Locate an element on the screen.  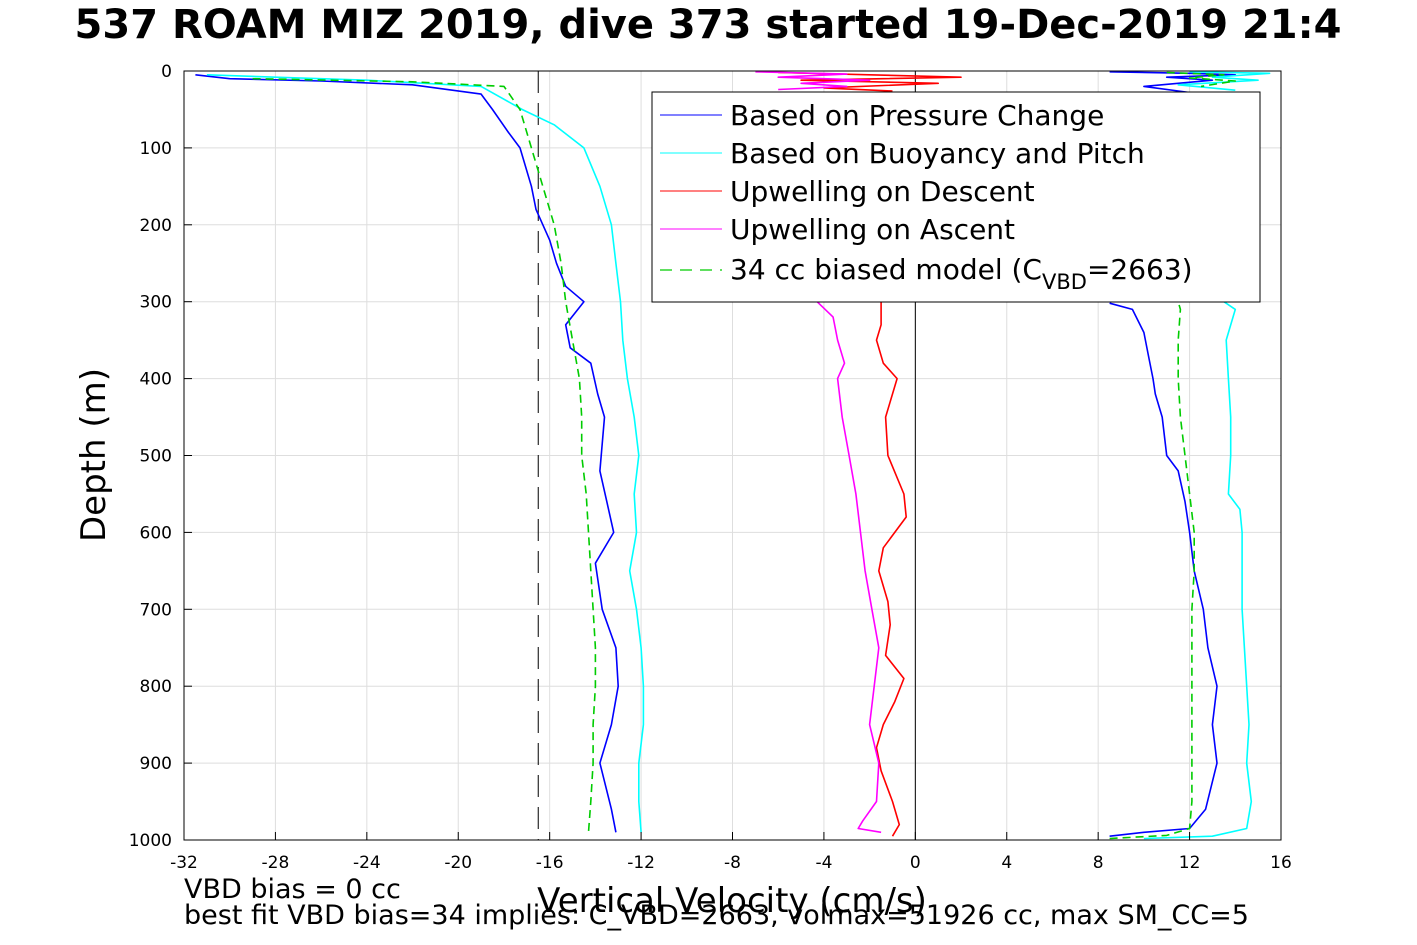
y-tick-label: 800 is located at coordinates (156, 687).